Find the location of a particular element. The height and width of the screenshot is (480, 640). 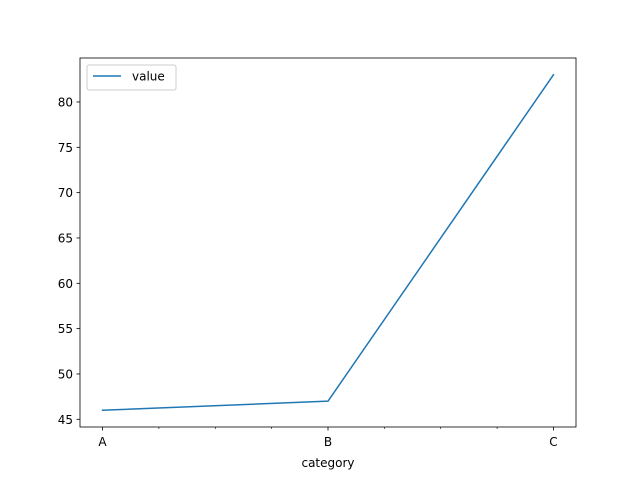

x-tick-label-A: A is located at coordinates (102, 442).